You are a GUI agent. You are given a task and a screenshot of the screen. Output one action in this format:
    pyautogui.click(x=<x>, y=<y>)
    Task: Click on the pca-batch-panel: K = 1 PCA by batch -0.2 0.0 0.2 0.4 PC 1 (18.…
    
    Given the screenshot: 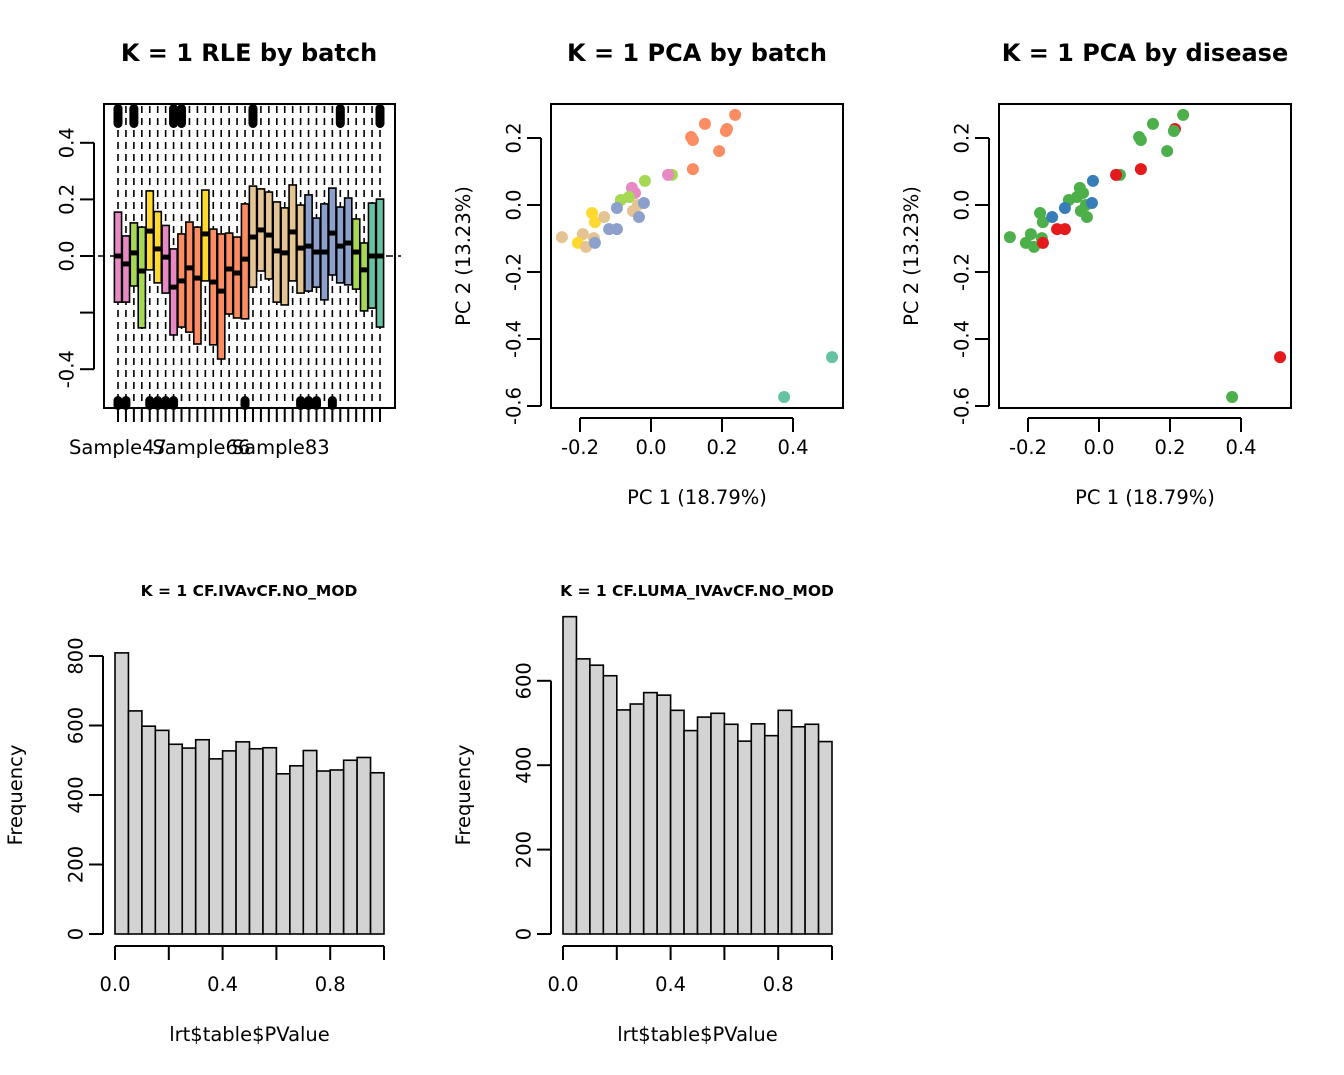 What is the action you would take?
    pyautogui.click(x=648, y=274)
    